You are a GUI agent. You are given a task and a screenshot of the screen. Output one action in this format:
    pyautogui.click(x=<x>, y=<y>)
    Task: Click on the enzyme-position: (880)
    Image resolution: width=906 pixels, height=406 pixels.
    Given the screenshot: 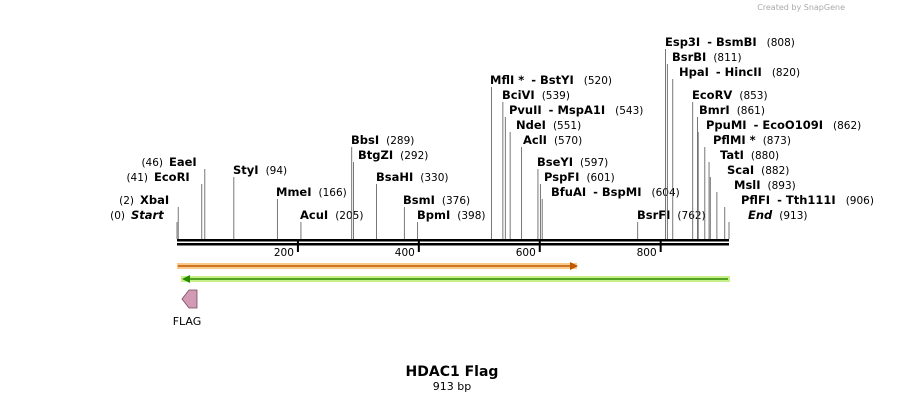 What is the action you would take?
    pyautogui.click(x=765, y=156)
    